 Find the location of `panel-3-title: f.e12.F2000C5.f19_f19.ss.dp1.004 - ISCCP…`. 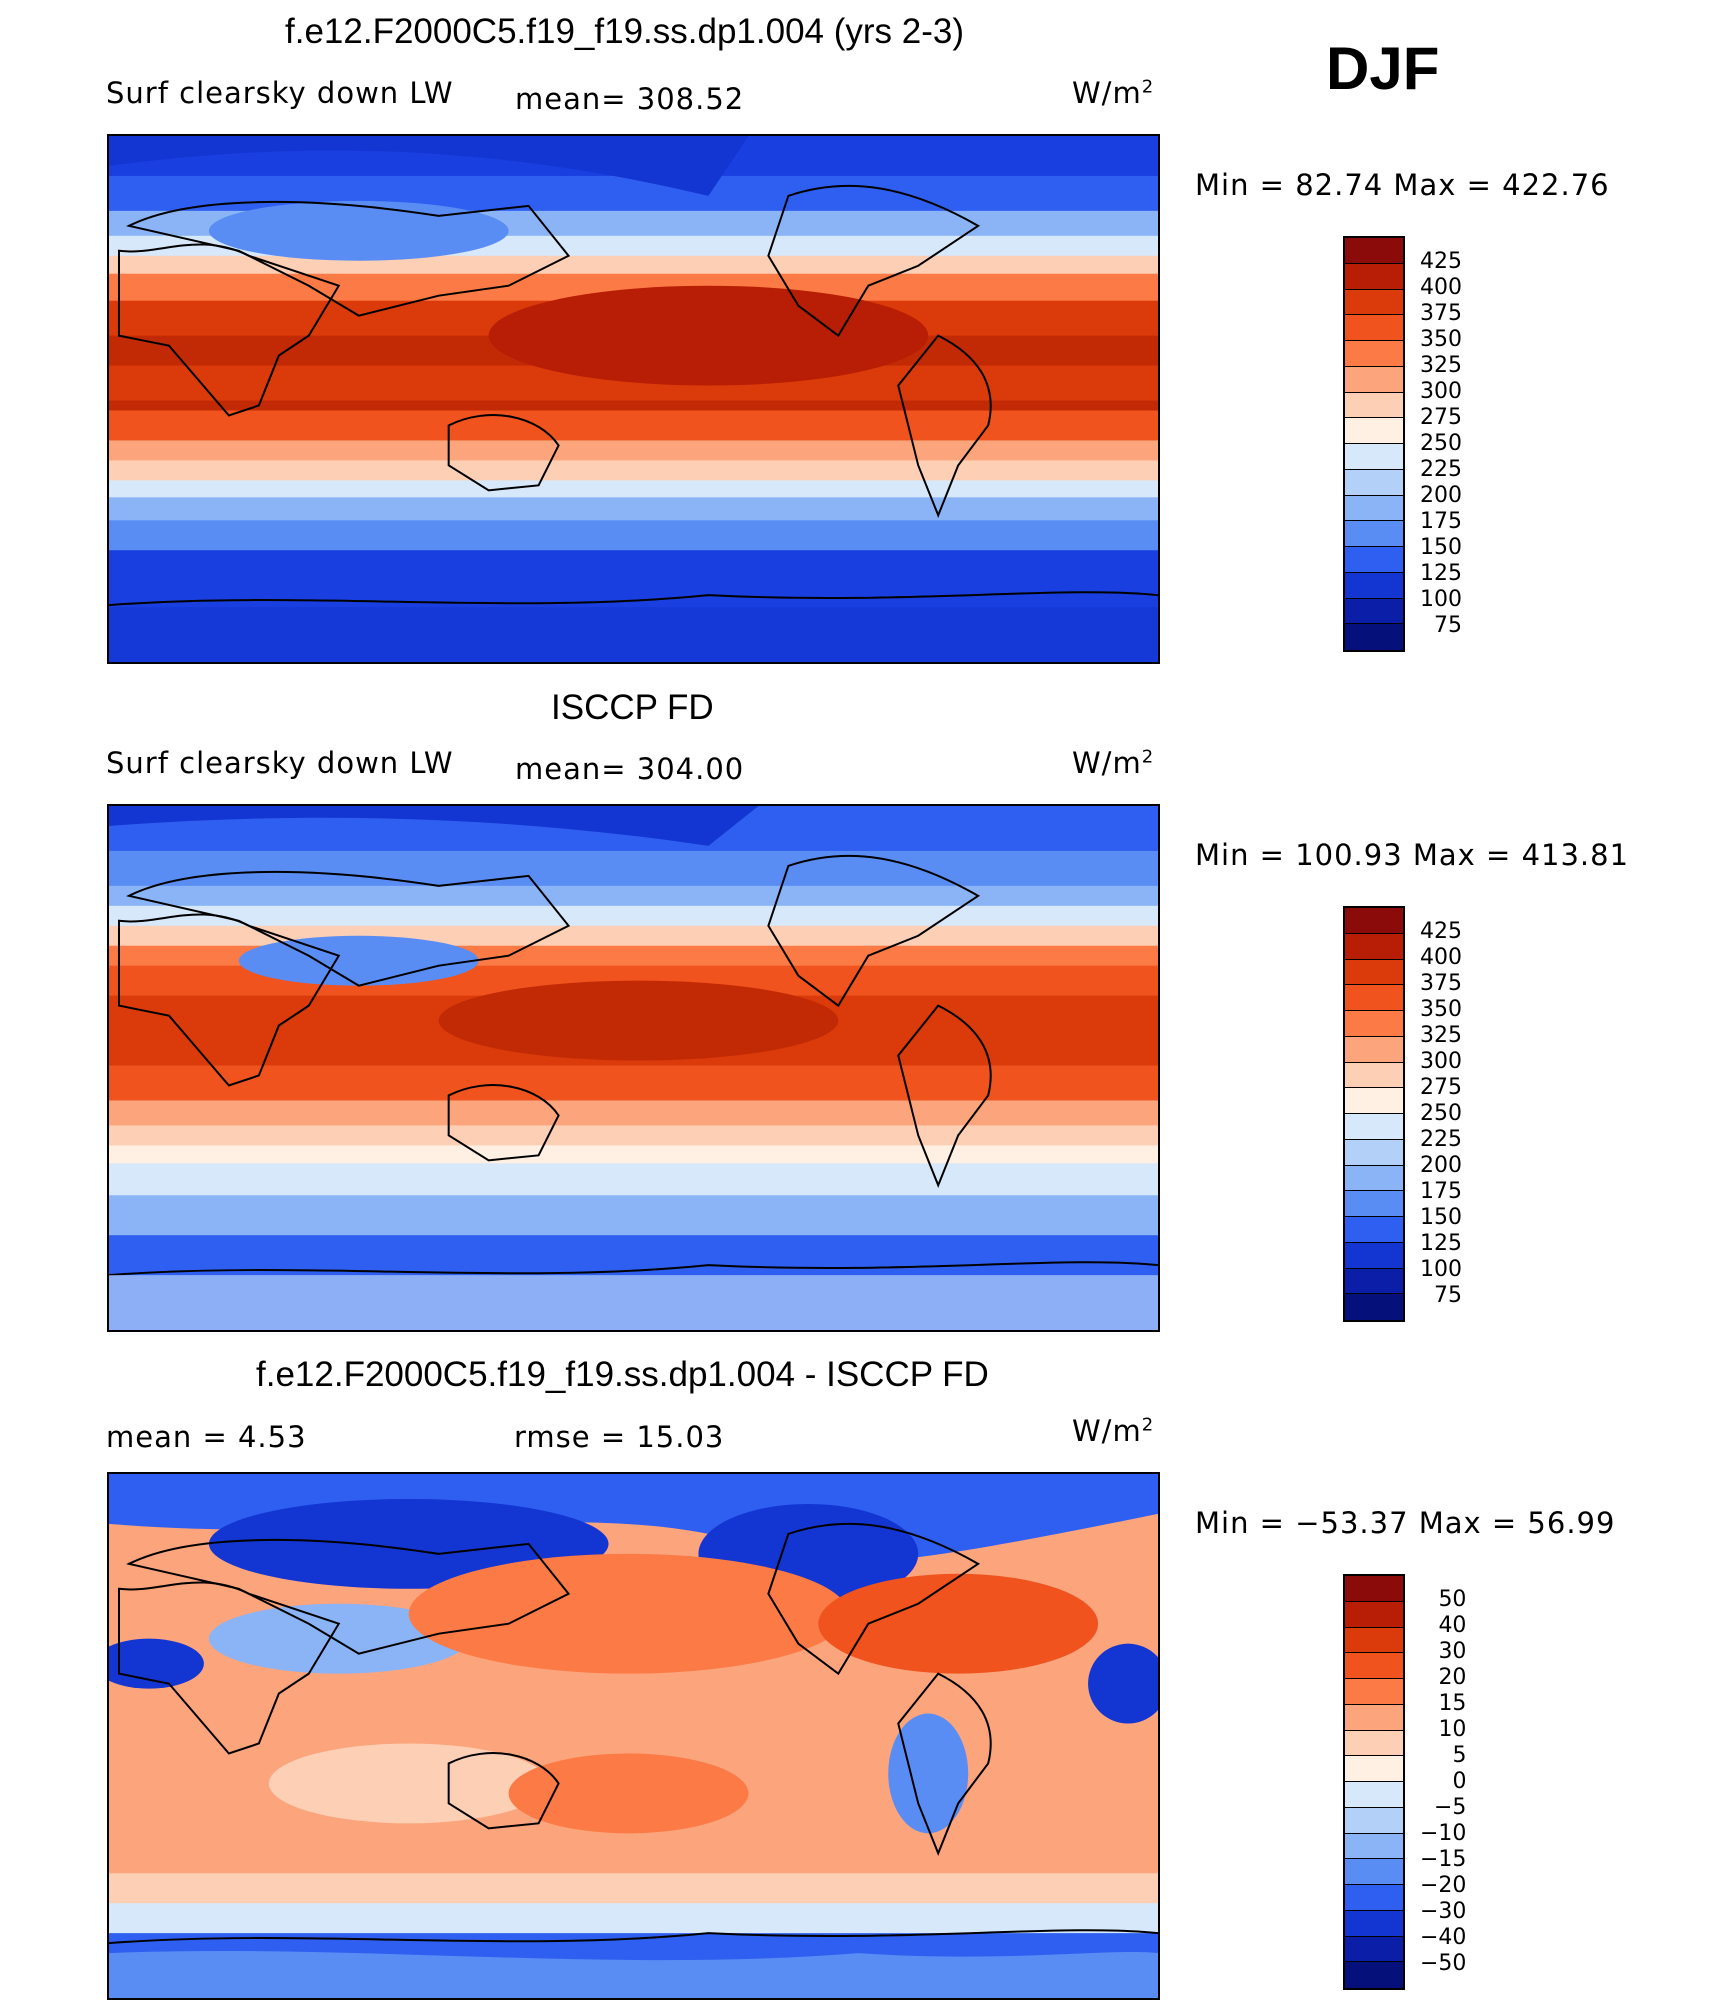

panel-3-title: f.e12.F2000C5.f19_f19.ss.dp1.004 - ISCCP… is located at coordinates (622, 1374).